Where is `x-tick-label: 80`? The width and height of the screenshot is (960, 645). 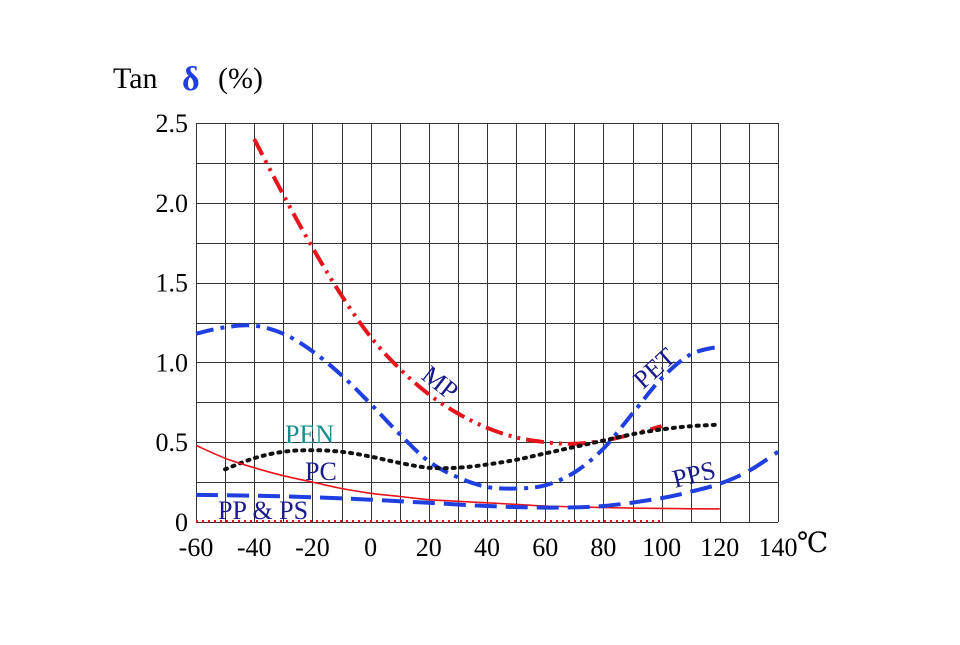
x-tick-label: 80 is located at coordinates (603, 547).